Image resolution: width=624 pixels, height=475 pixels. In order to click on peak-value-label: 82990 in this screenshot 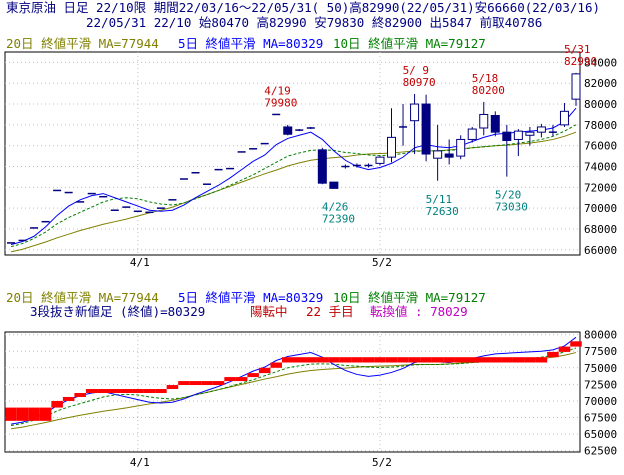, I will do `click(580, 61)`.